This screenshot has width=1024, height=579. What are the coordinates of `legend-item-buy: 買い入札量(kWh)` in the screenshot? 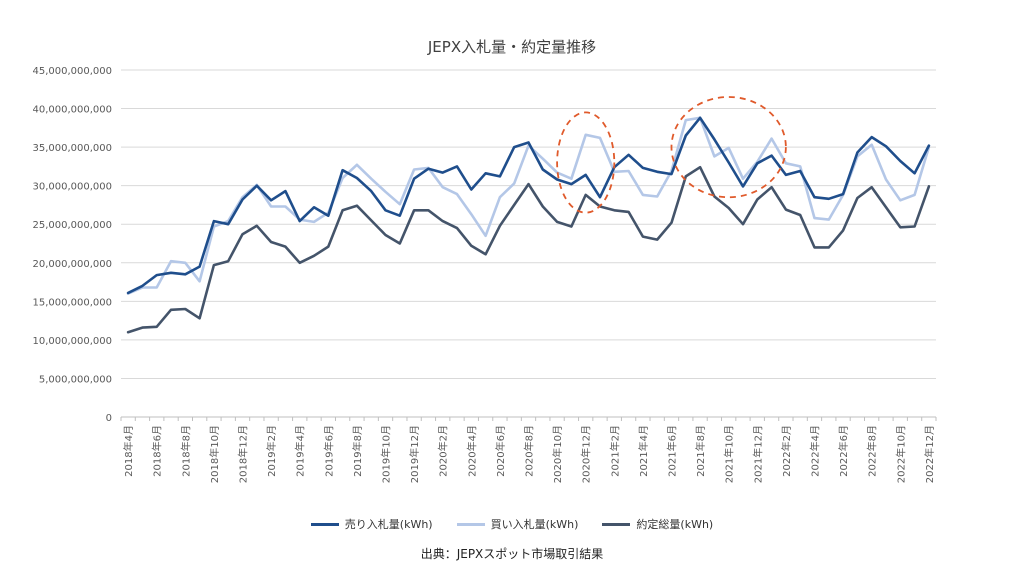 It's located at (517, 524).